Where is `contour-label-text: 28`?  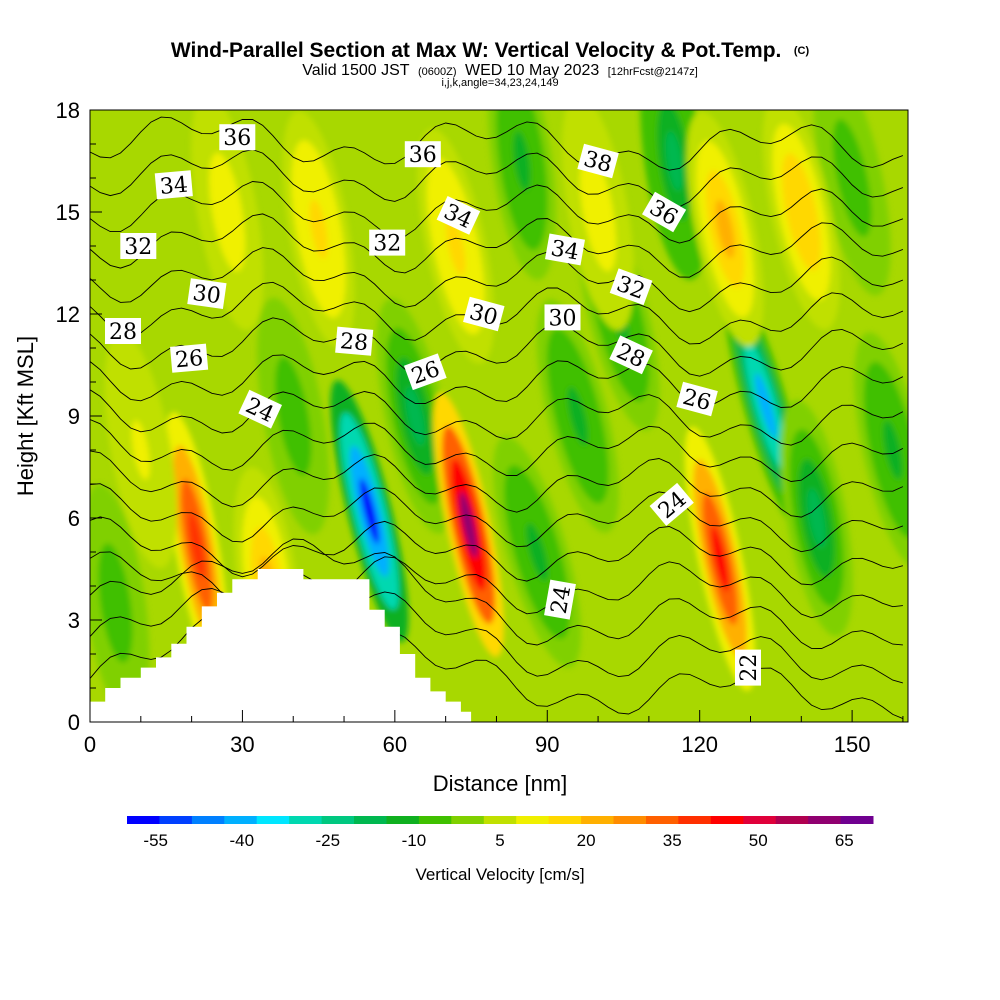 contour-label-text: 28 is located at coordinates (123, 332).